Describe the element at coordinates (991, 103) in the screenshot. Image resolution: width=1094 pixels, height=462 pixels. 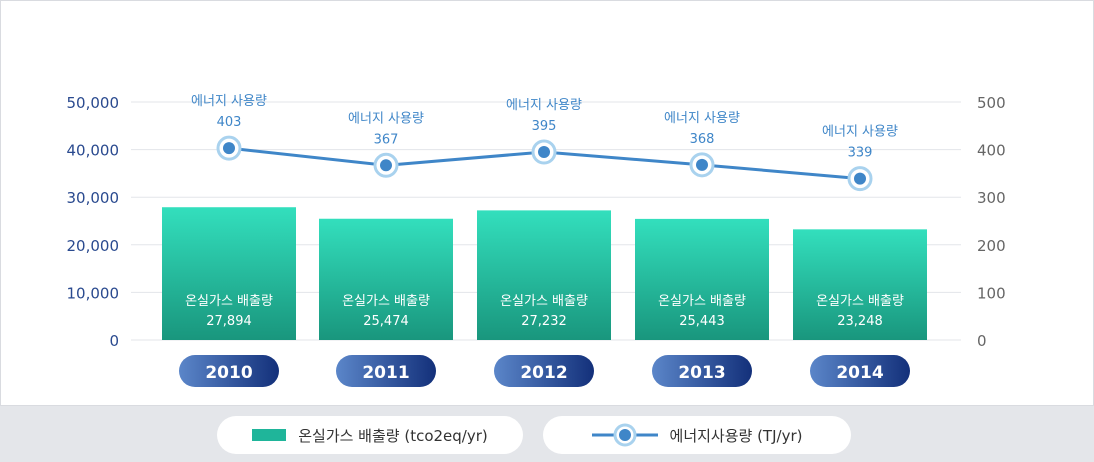
I see `right-tick-label: 500` at that location.